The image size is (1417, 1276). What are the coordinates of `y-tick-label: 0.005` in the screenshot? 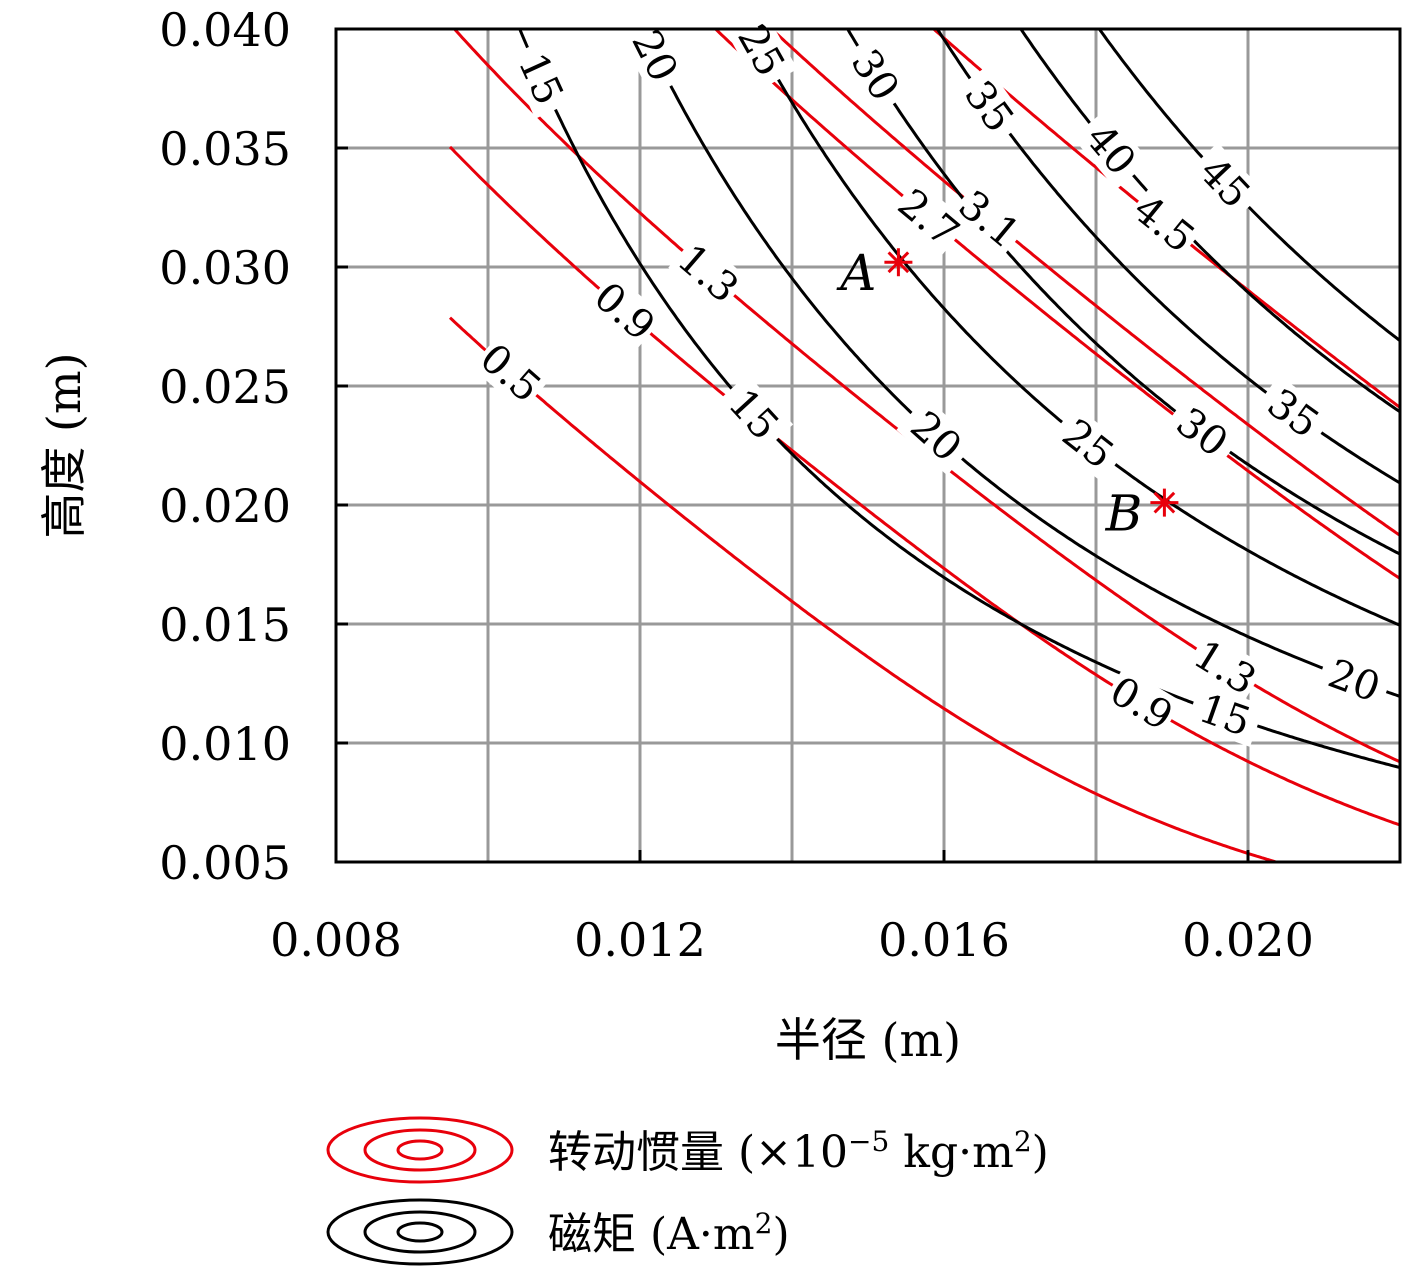 It's located at (225, 863).